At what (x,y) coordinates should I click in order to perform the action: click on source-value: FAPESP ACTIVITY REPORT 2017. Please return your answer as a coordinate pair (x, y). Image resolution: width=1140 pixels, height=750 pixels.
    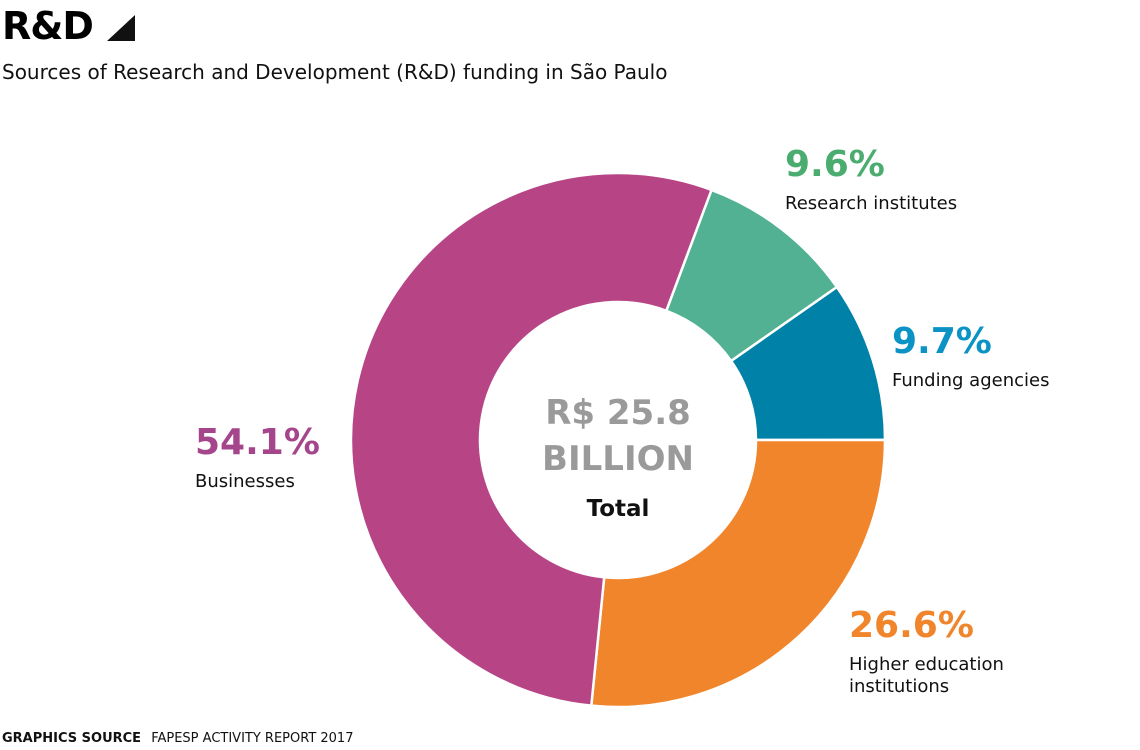
    Looking at the image, I should click on (252, 738).